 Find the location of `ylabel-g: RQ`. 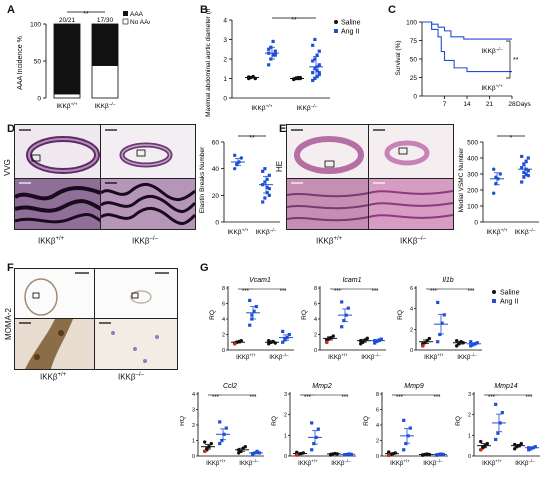

ylabel-g: RQ is located at coordinates (400, 315).